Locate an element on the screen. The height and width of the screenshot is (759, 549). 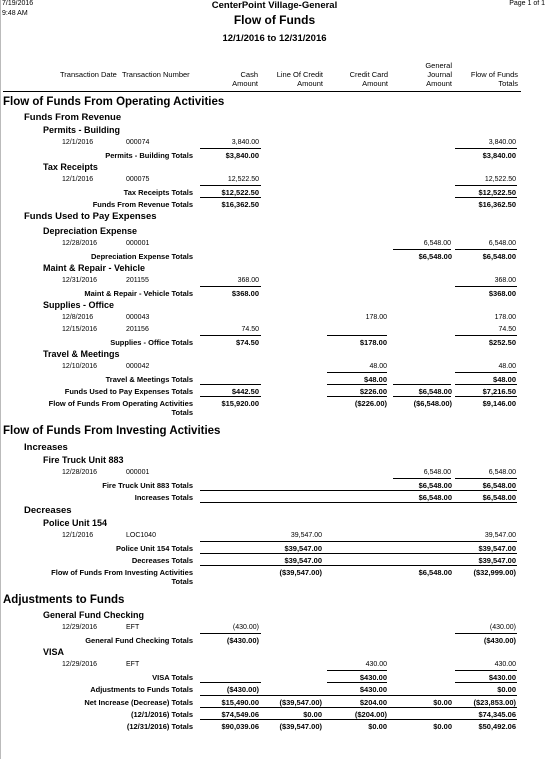
total-flow: $12,522.50 is located at coordinates (497, 192).